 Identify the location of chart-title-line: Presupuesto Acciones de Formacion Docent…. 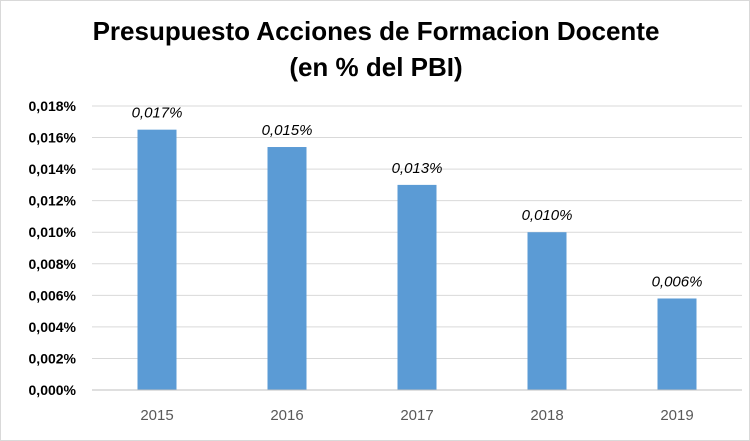
(376, 31).